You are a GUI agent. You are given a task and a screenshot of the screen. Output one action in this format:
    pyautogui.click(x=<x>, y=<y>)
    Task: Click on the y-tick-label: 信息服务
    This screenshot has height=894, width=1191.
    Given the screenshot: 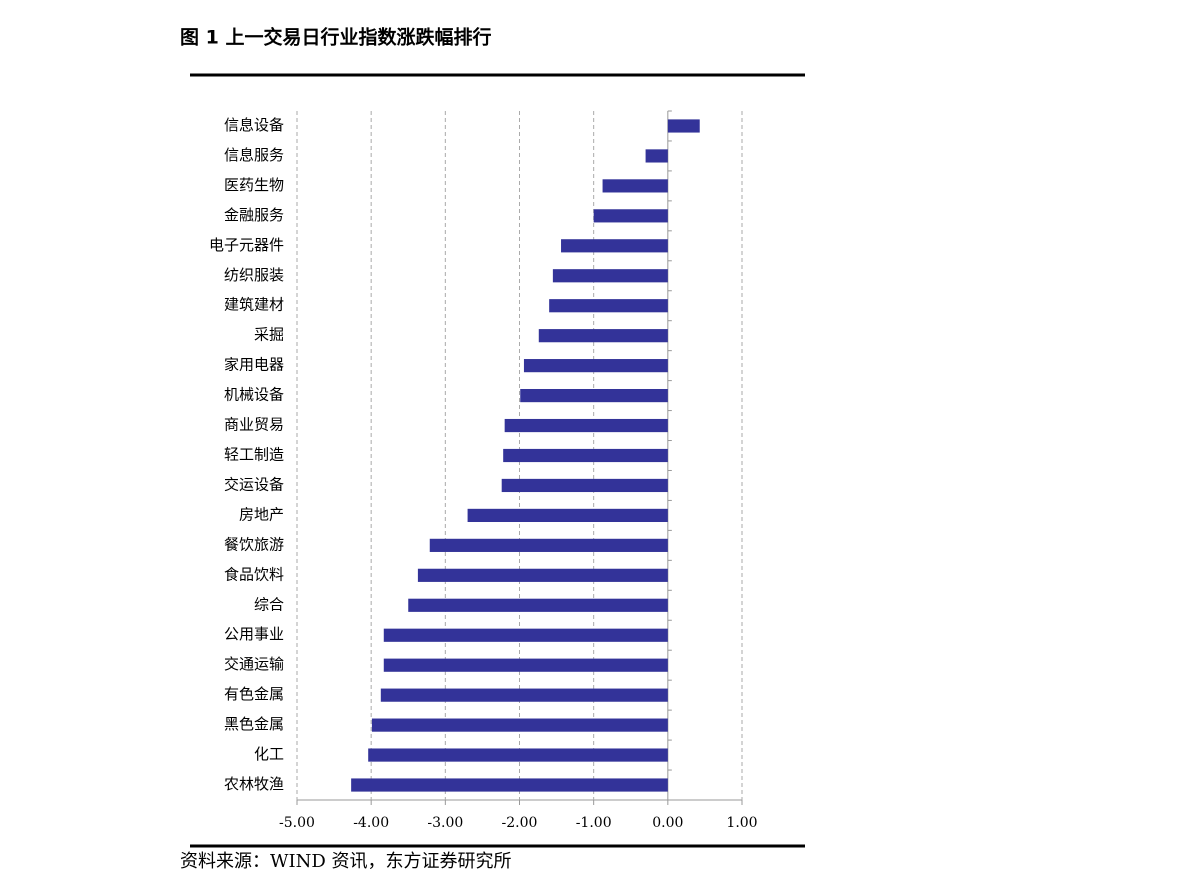 What is the action you would take?
    pyautogui.click(x=254, y=155)
    